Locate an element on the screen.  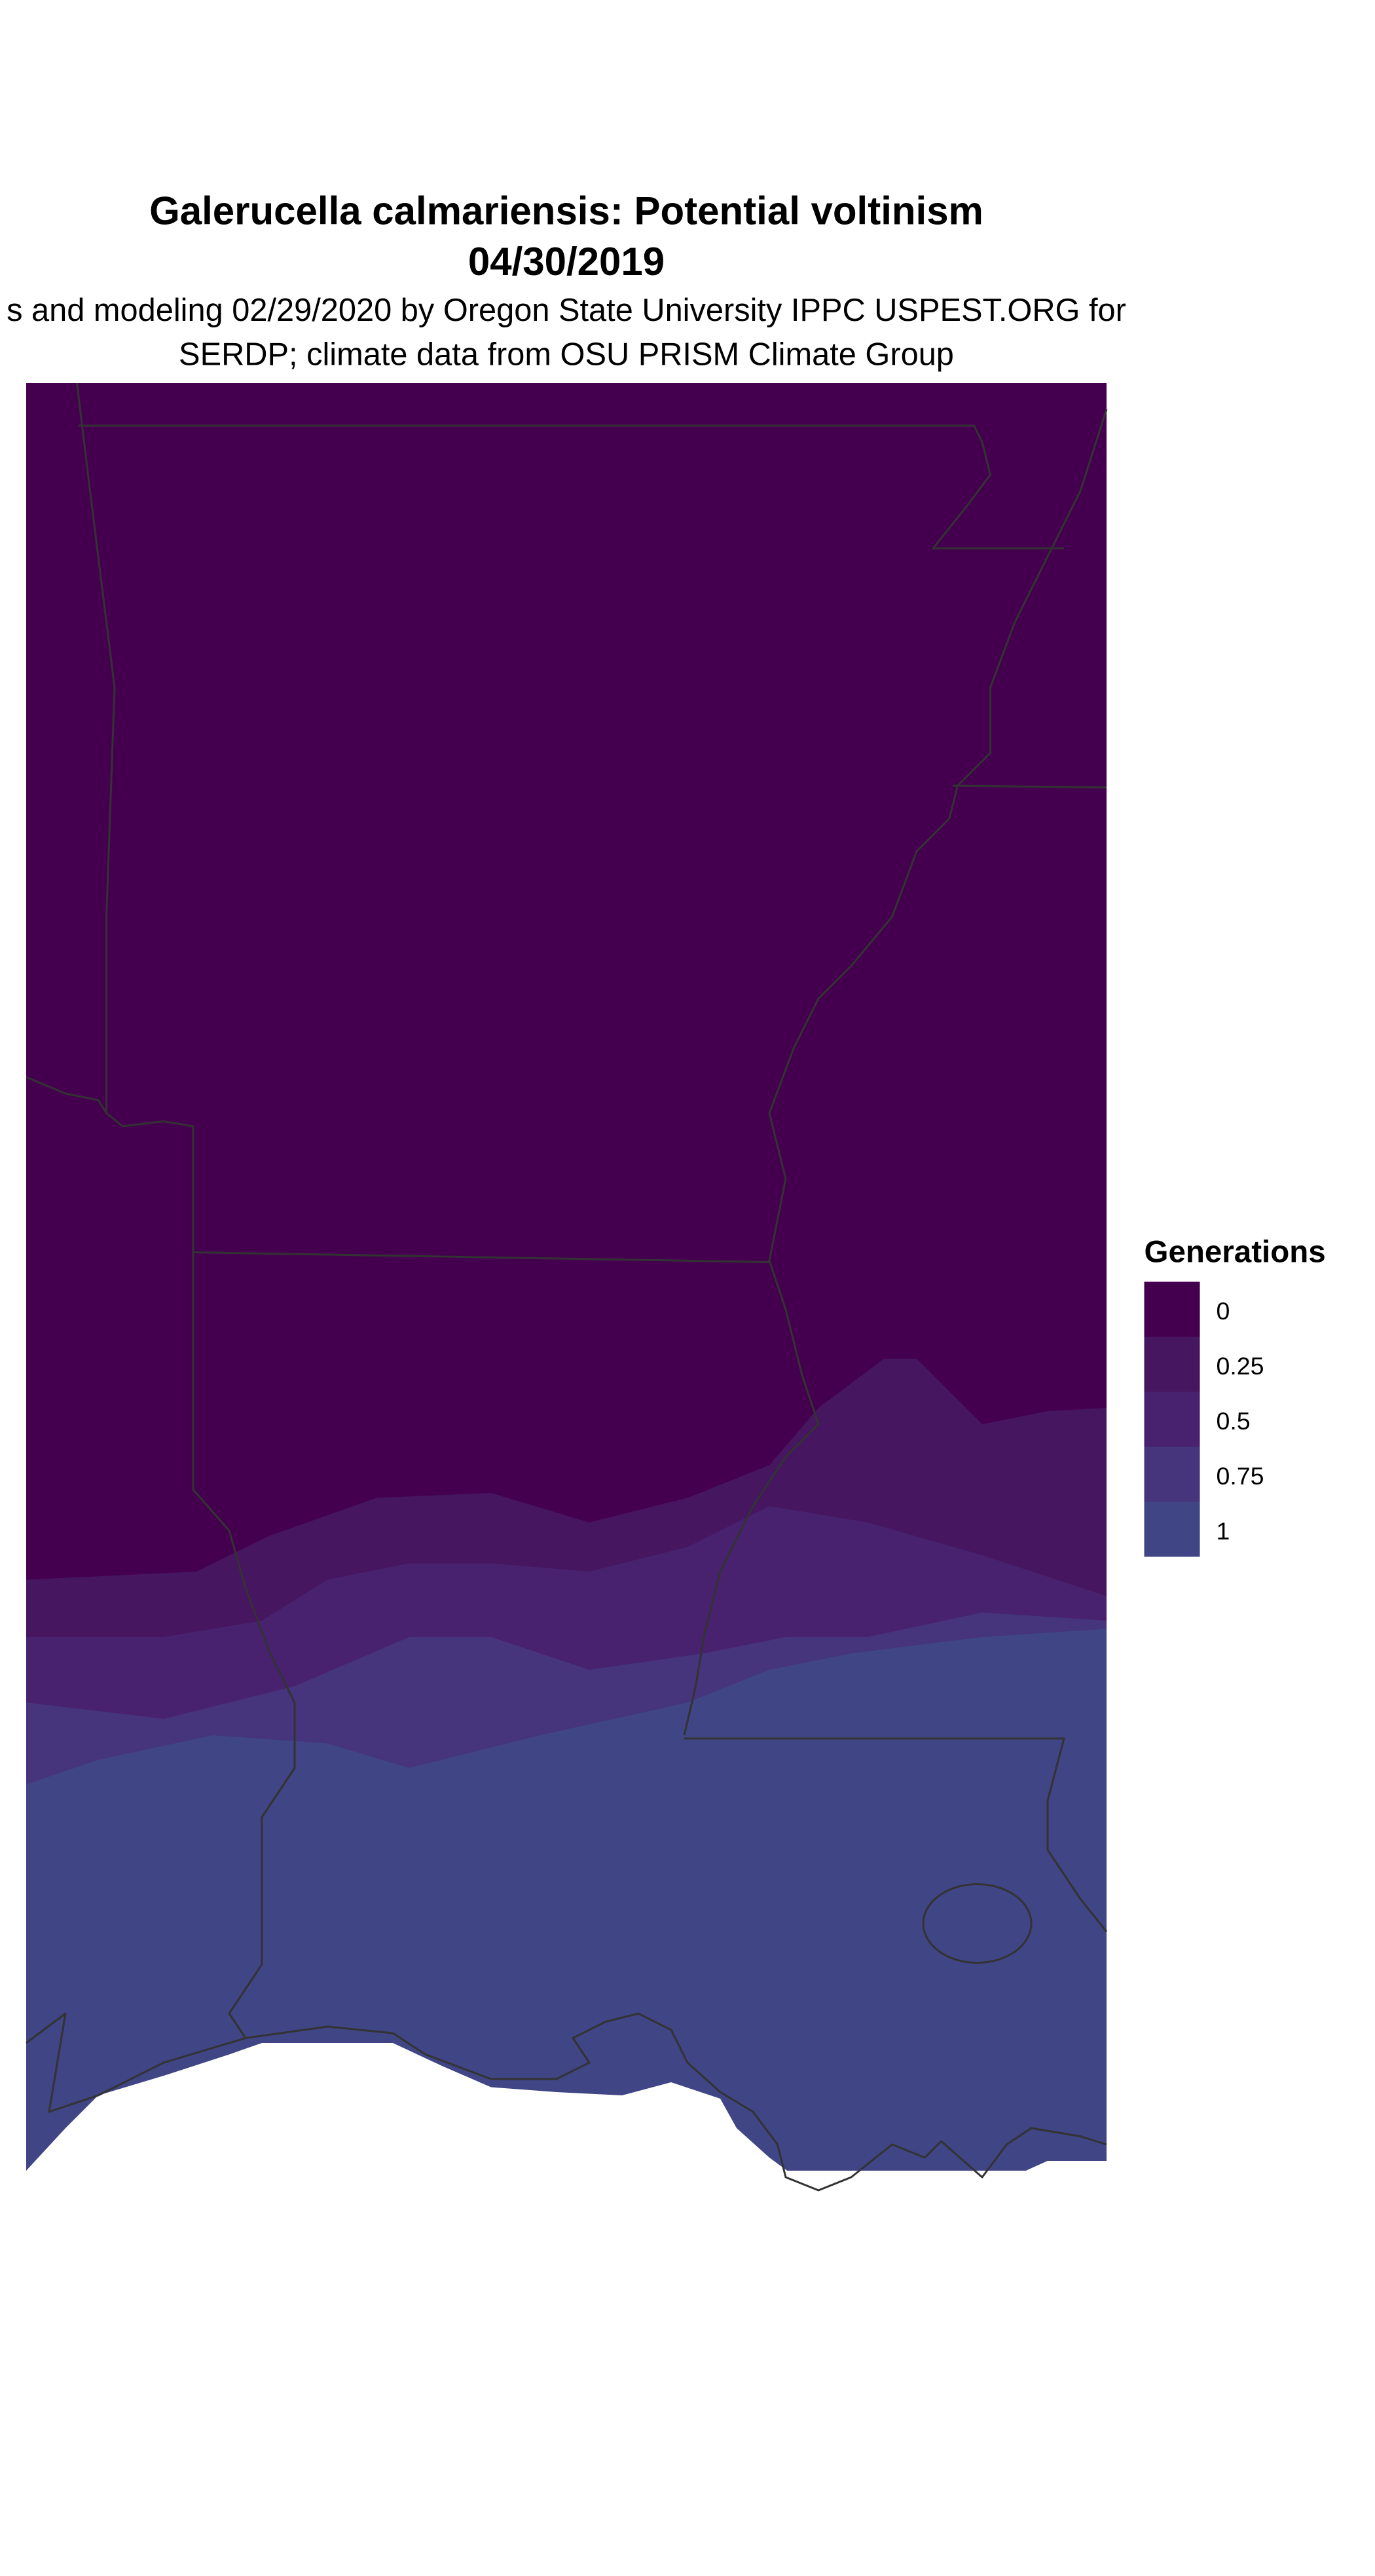
legend-label: 1 is located at coordinates (1223, 1531).